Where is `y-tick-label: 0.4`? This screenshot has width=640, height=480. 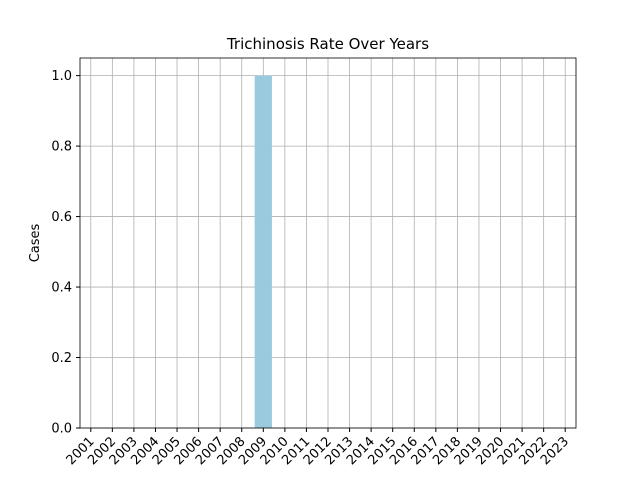
y-tick-label: 0.4 is located at coordinates (61, 288).